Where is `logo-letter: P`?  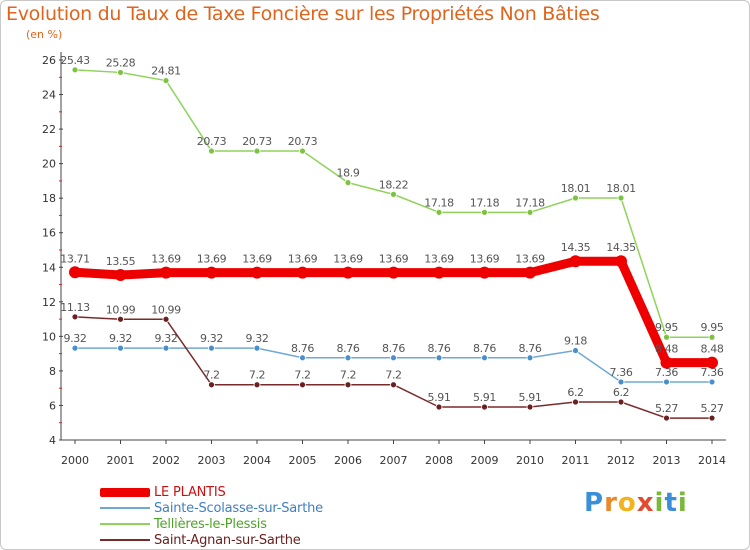 logo-letter: P is located at coordinates (594, 503).